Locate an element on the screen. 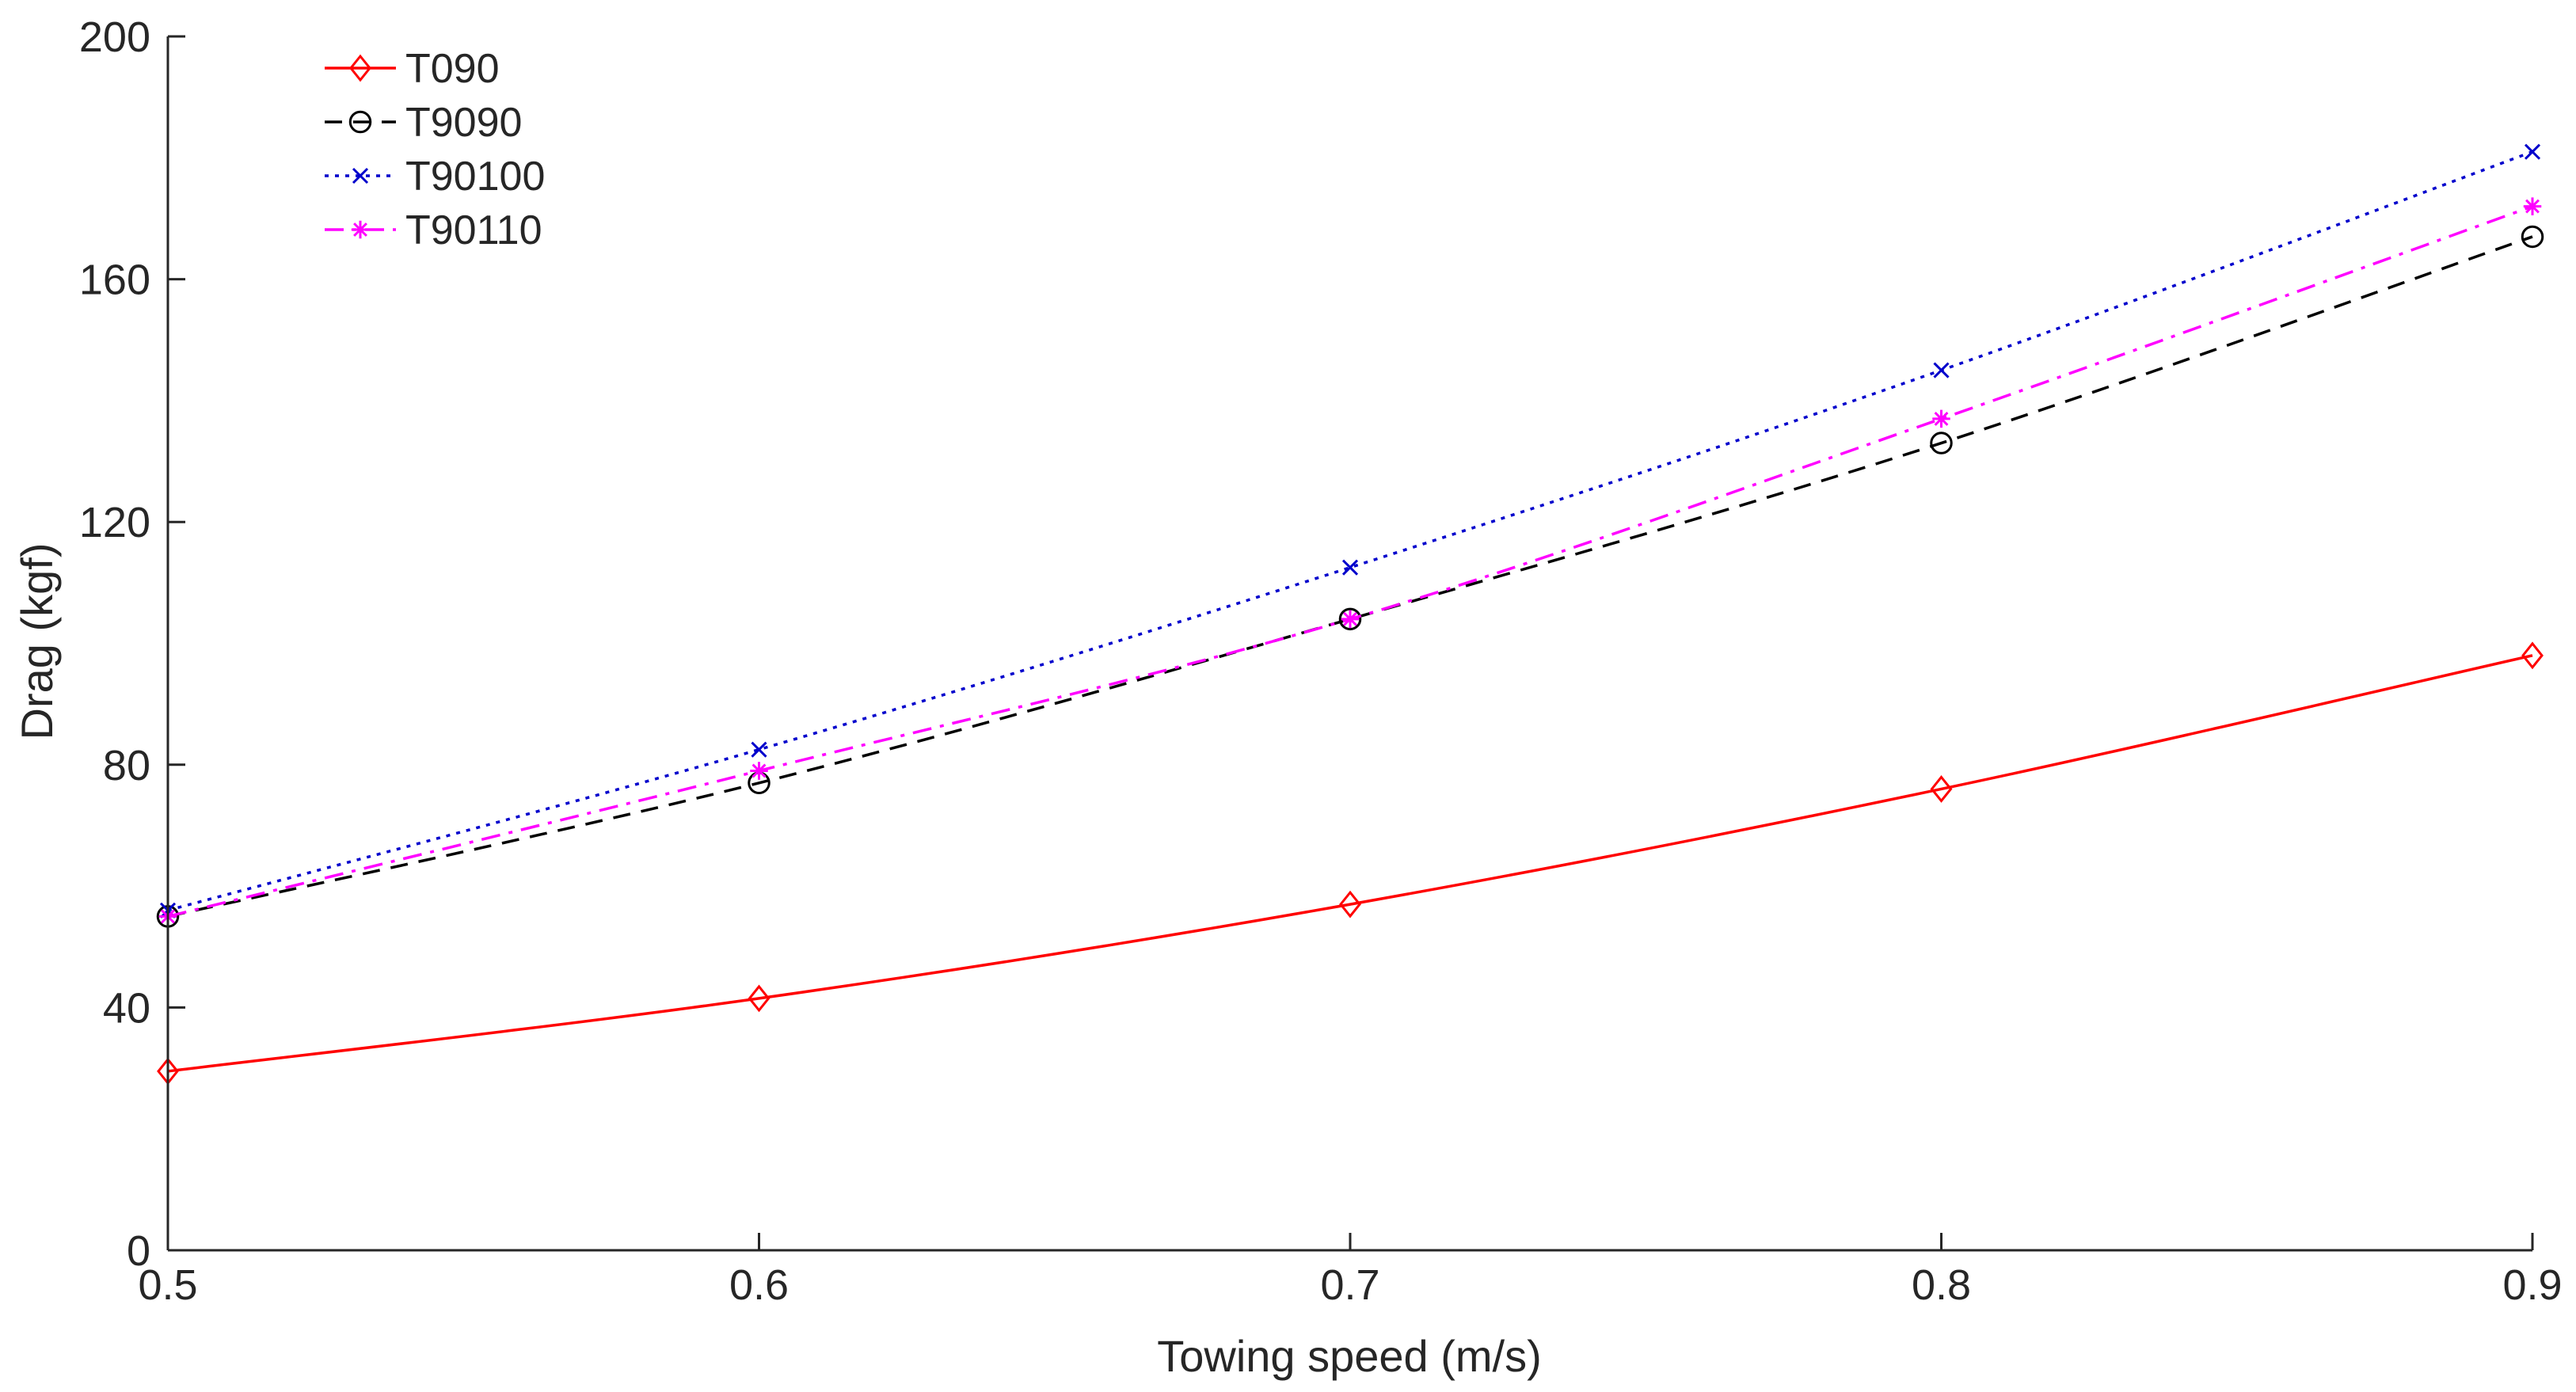 Image resolution: width=2576 pixels, height=1392 pixels. data-point-T90100-0.7 is located at coordinates (1350, 568).